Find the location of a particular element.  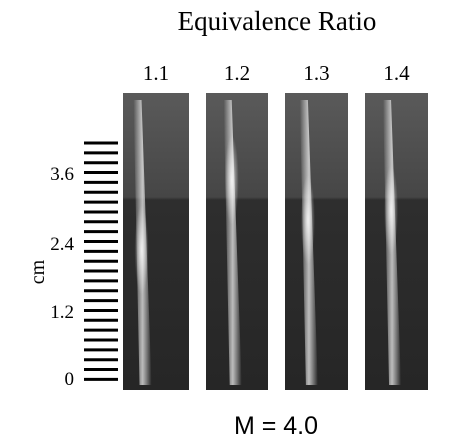

scale-label: 3.6 is located at coordinates (62, 174).